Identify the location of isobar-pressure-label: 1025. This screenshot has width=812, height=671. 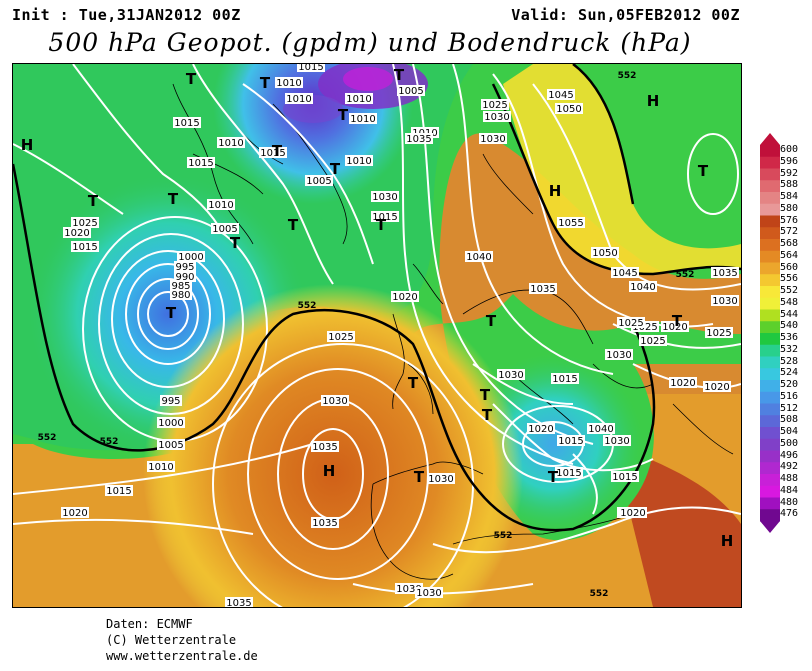
(85, 223).